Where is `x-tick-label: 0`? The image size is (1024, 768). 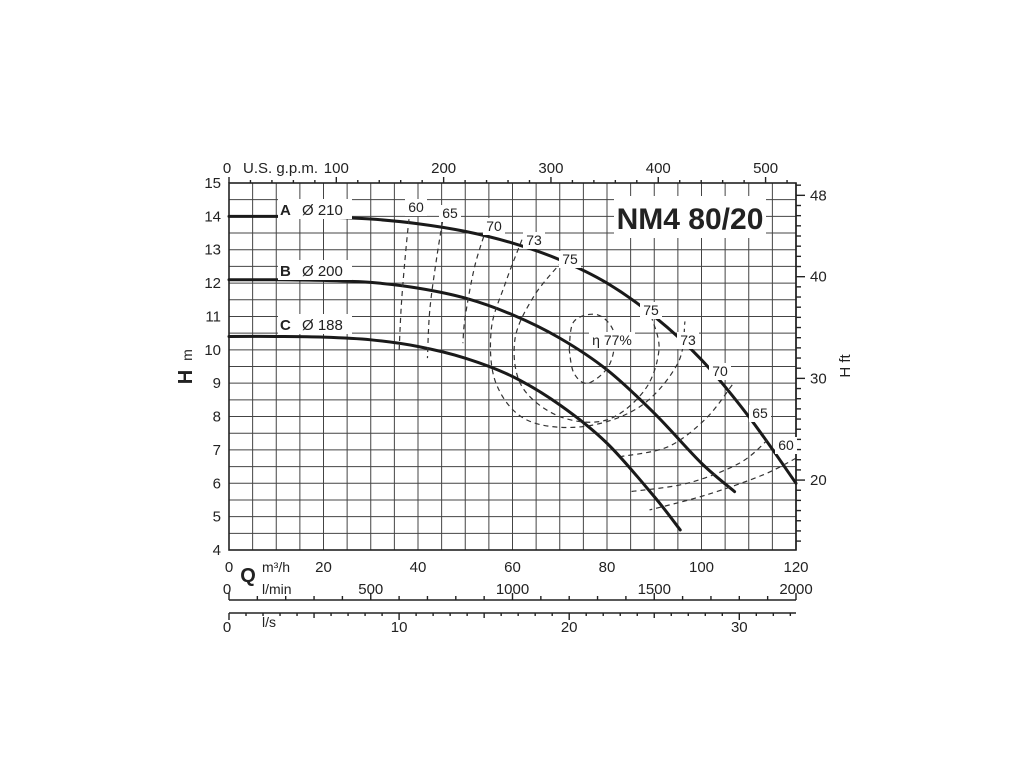 x-tick-label: 0 is located at coordinates (229, 567).